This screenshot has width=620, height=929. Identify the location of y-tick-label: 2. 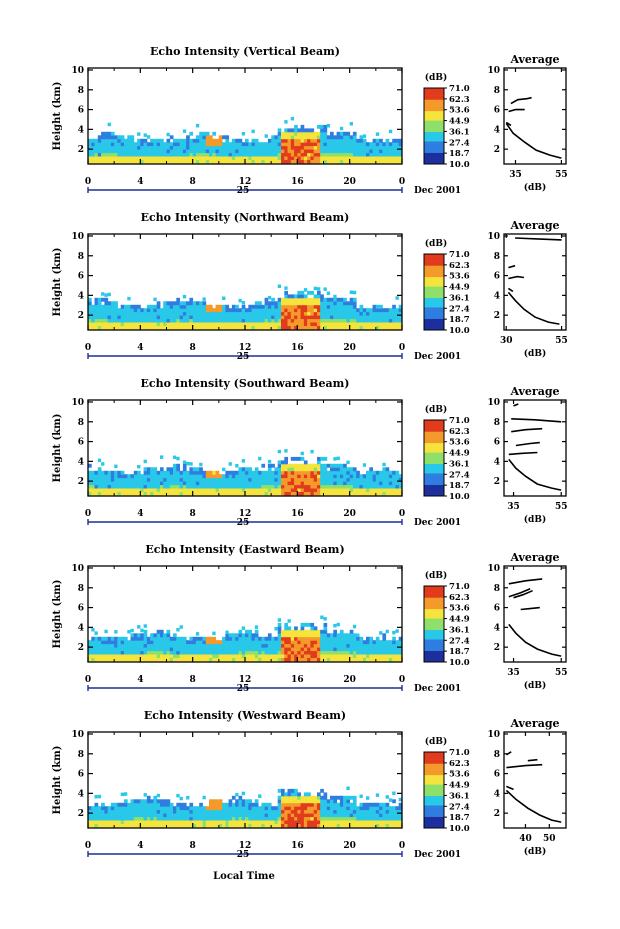
(81, 648).